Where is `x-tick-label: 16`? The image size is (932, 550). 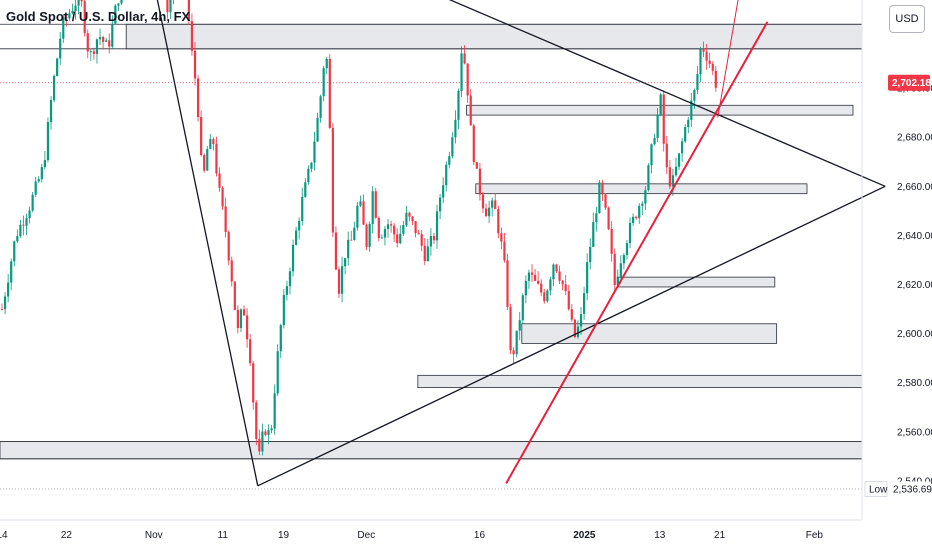 x-tick-label: 16 is located at coordinates (480, 535).